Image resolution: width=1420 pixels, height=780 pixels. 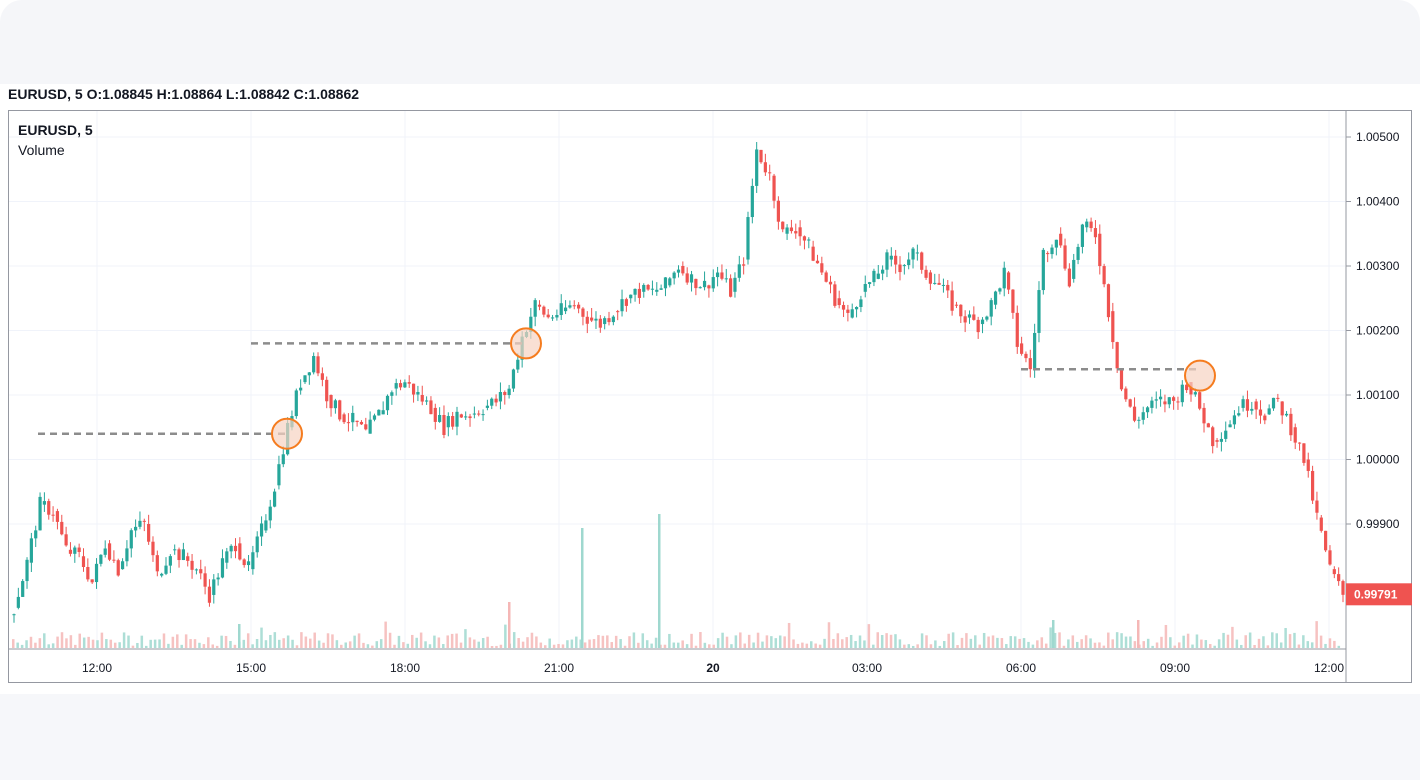 I want to click on ohlc-close-value: 1.08862, so click(x=334, y=94).